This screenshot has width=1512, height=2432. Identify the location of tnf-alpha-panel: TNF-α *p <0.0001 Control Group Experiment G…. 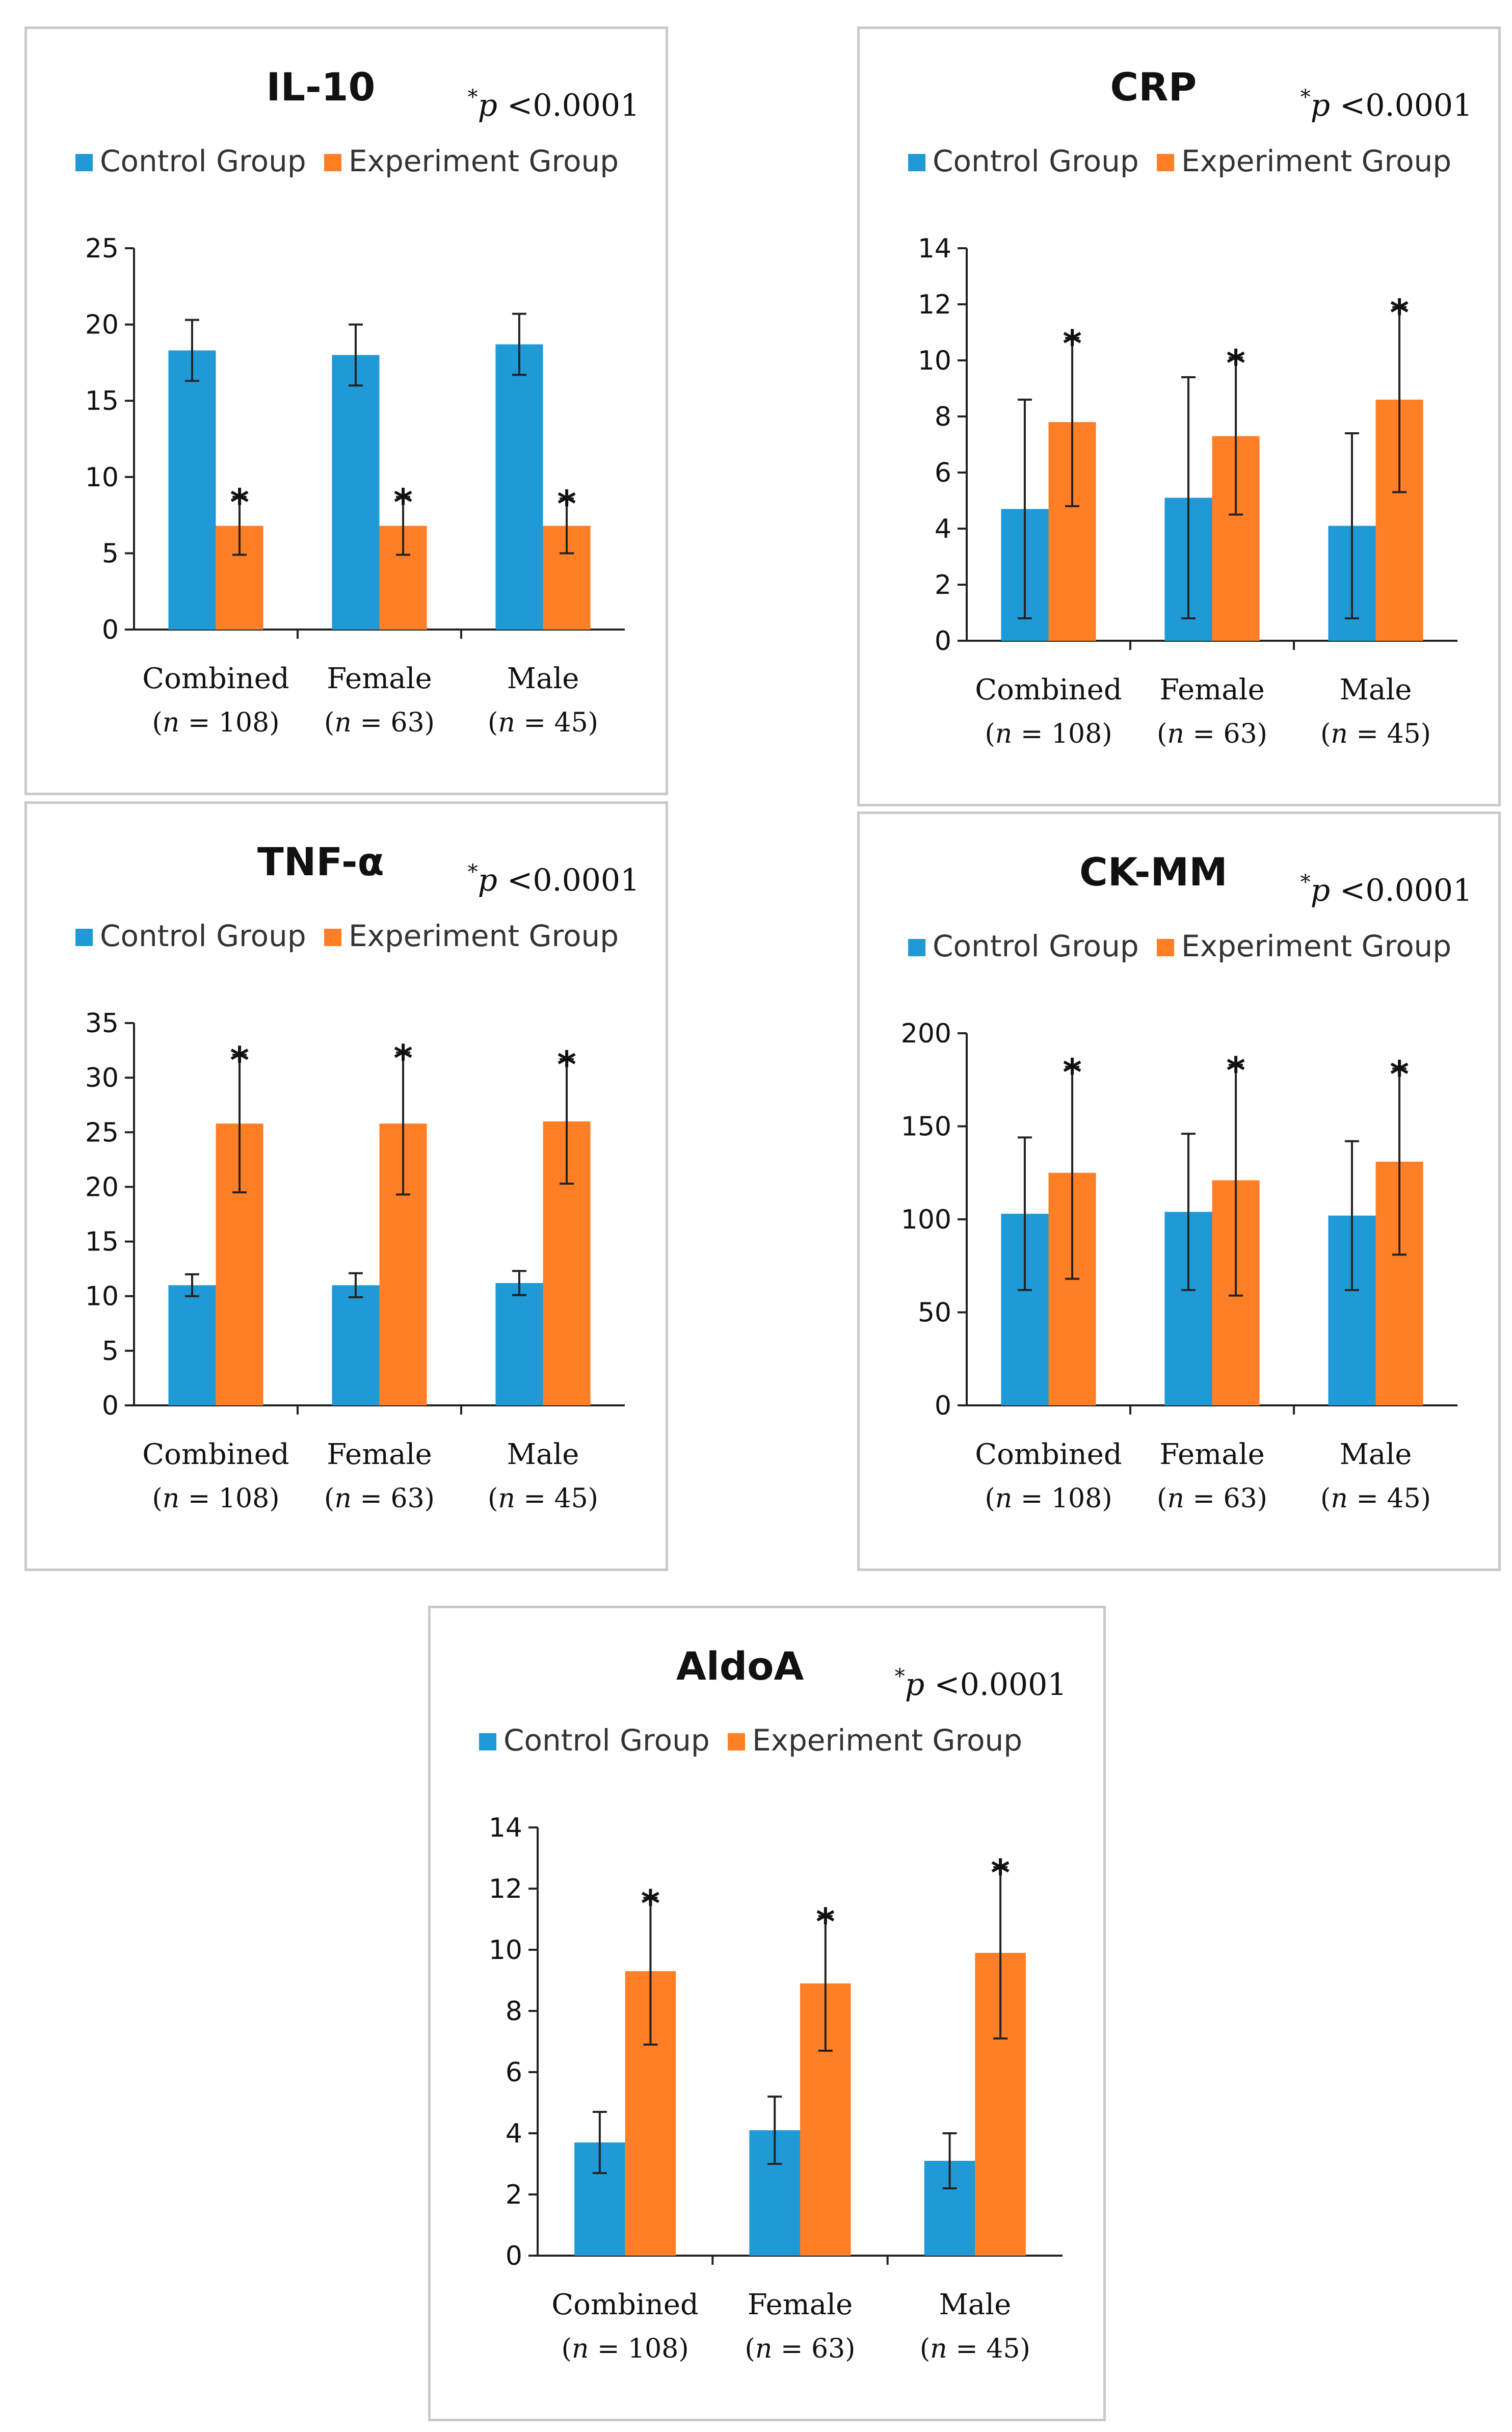
(346, 1186).